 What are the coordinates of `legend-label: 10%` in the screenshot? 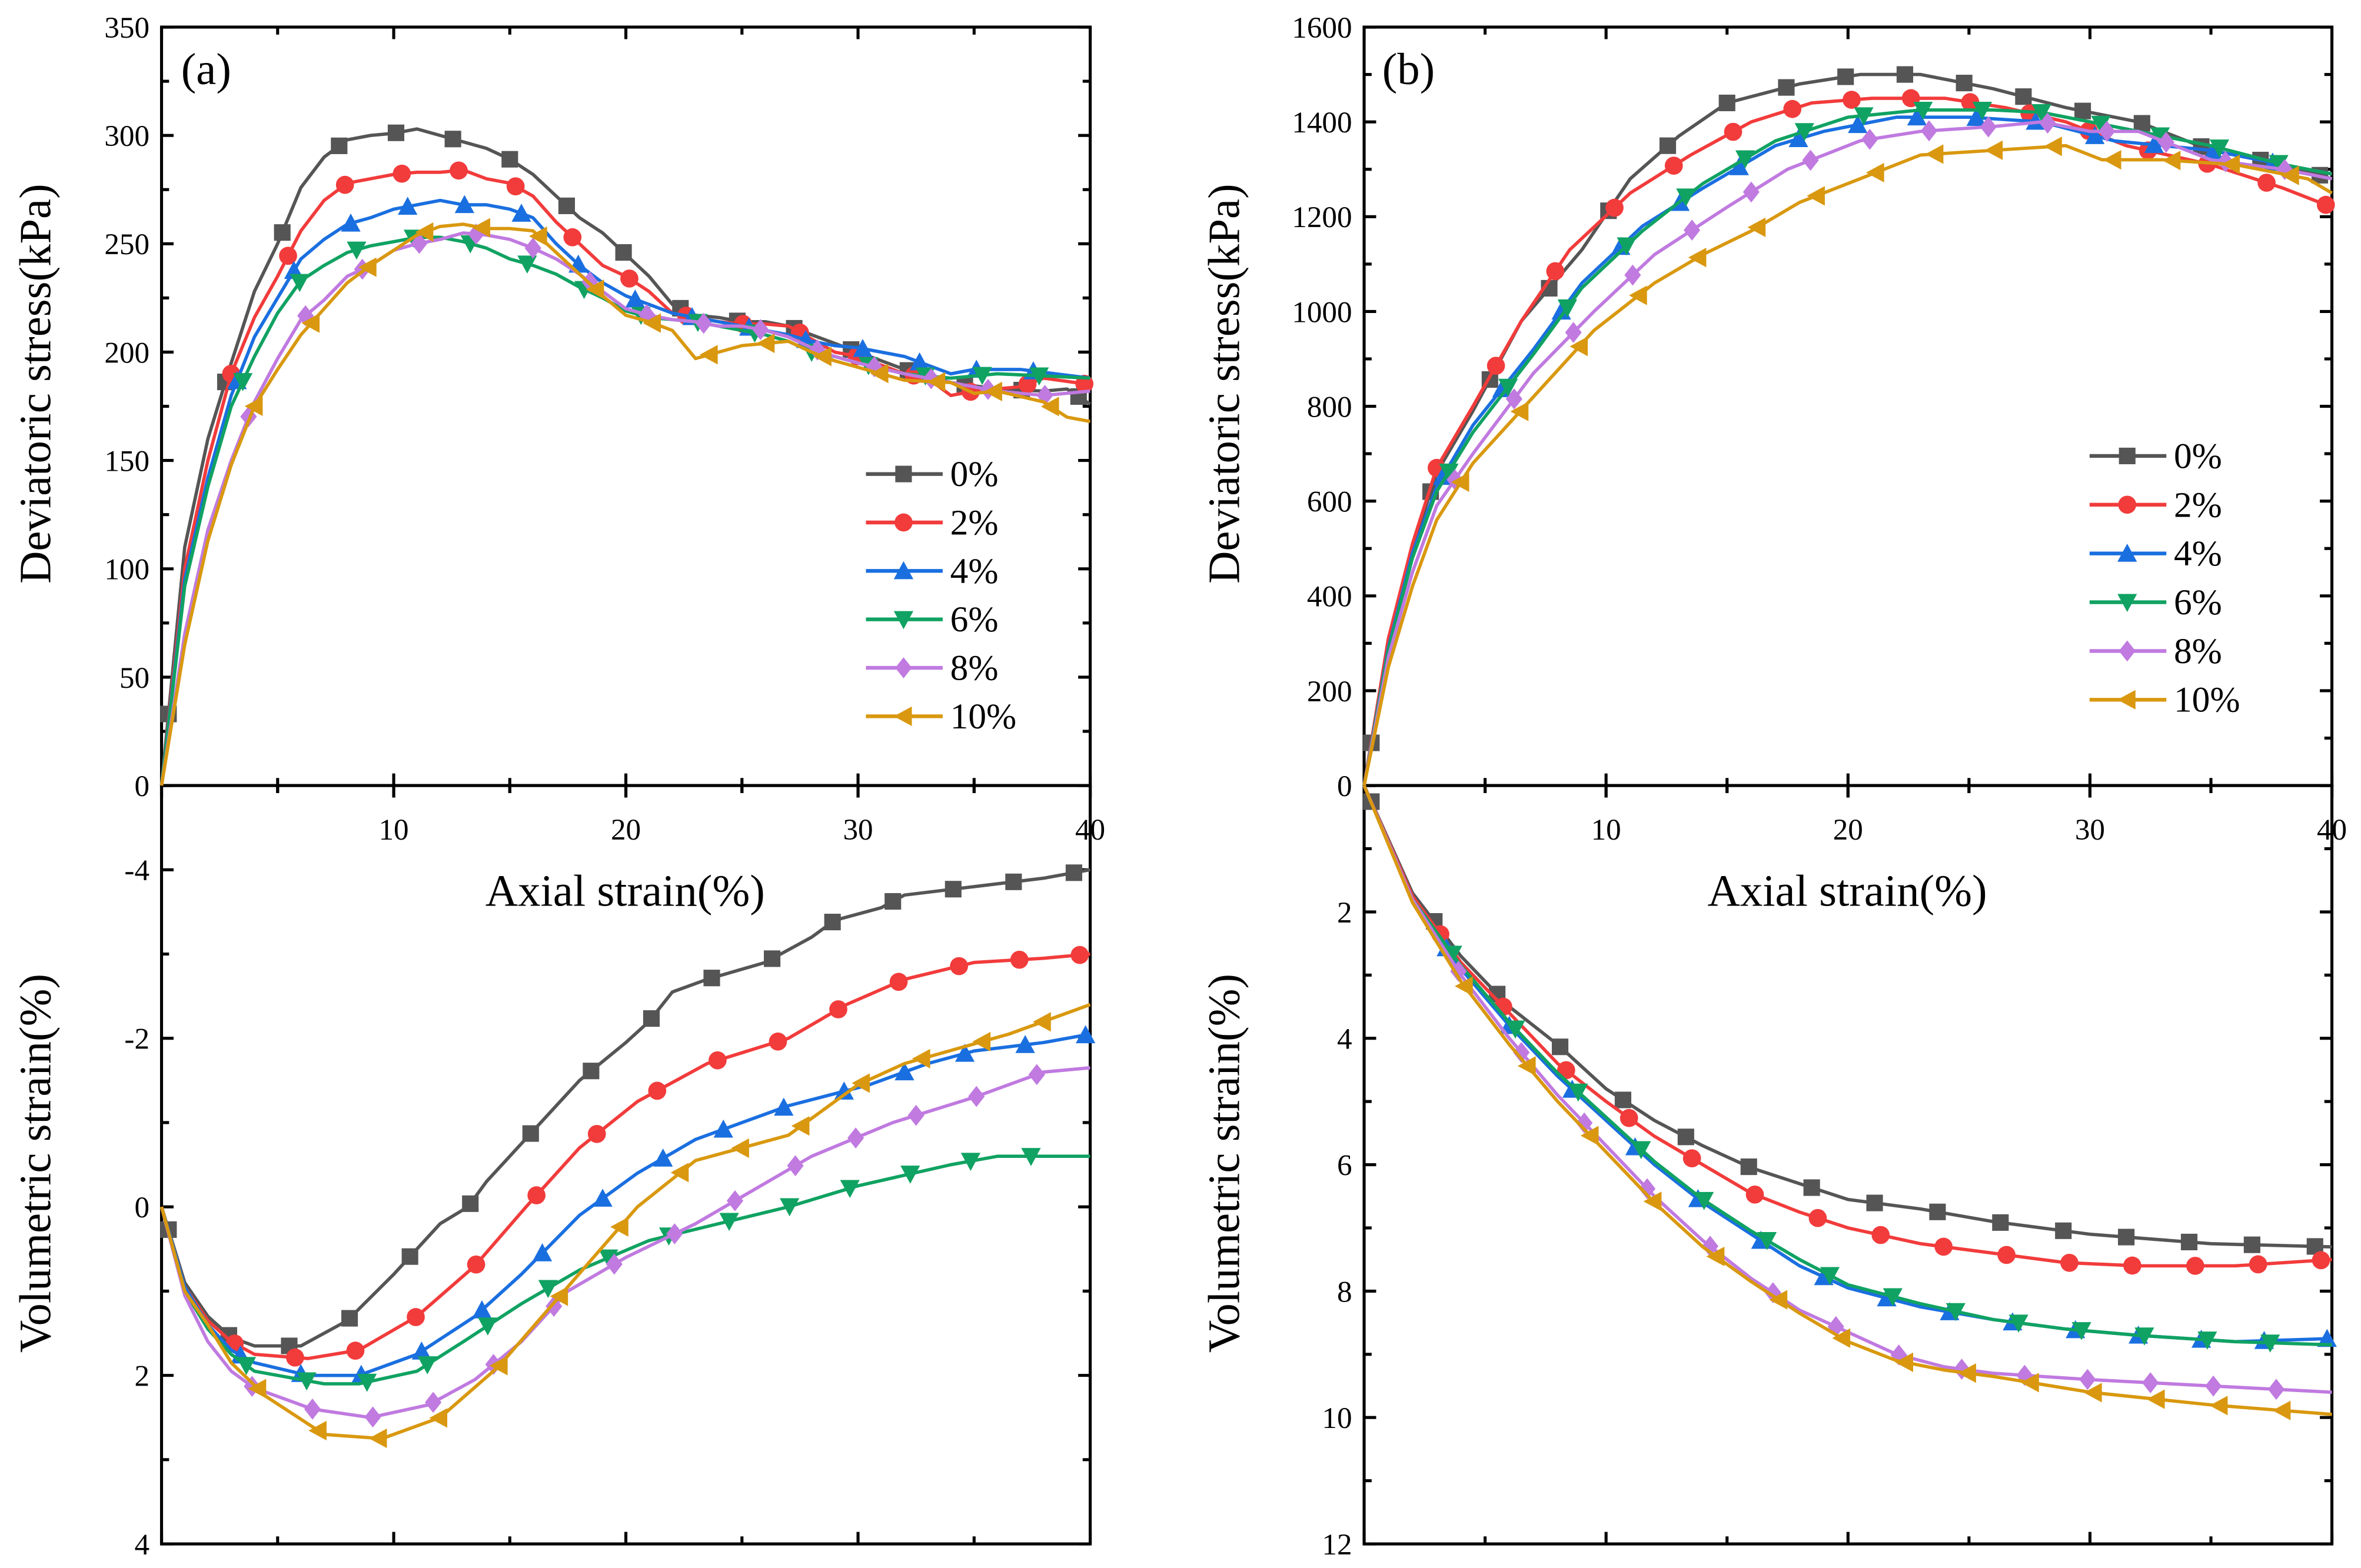 It's located at (2207, 700).